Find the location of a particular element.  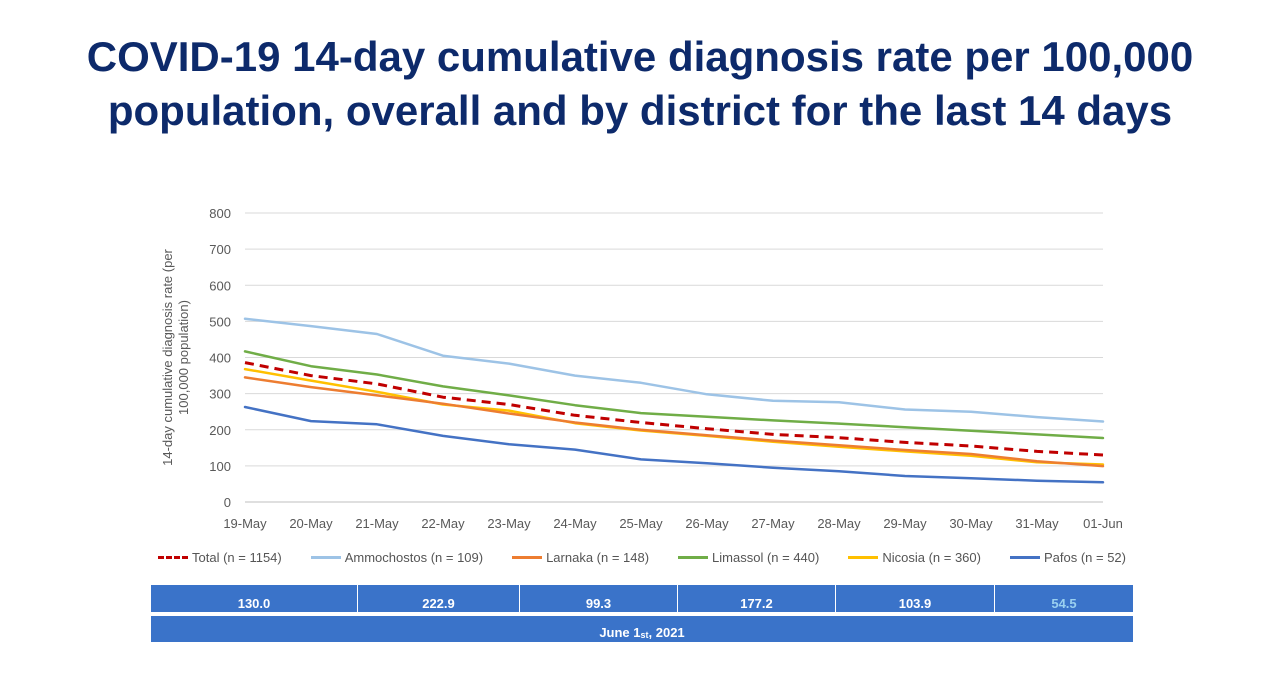

legend-label: Total (n = 1154) is located at coordinates (237, 557).